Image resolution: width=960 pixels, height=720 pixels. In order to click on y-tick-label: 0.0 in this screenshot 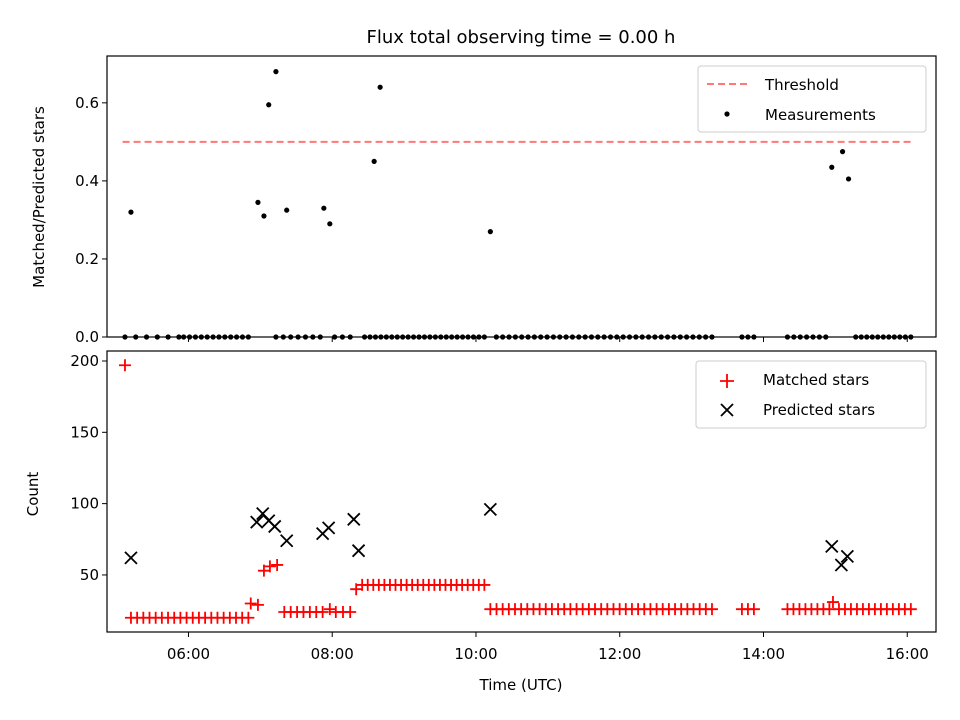, I will do `click(87, 337)`.